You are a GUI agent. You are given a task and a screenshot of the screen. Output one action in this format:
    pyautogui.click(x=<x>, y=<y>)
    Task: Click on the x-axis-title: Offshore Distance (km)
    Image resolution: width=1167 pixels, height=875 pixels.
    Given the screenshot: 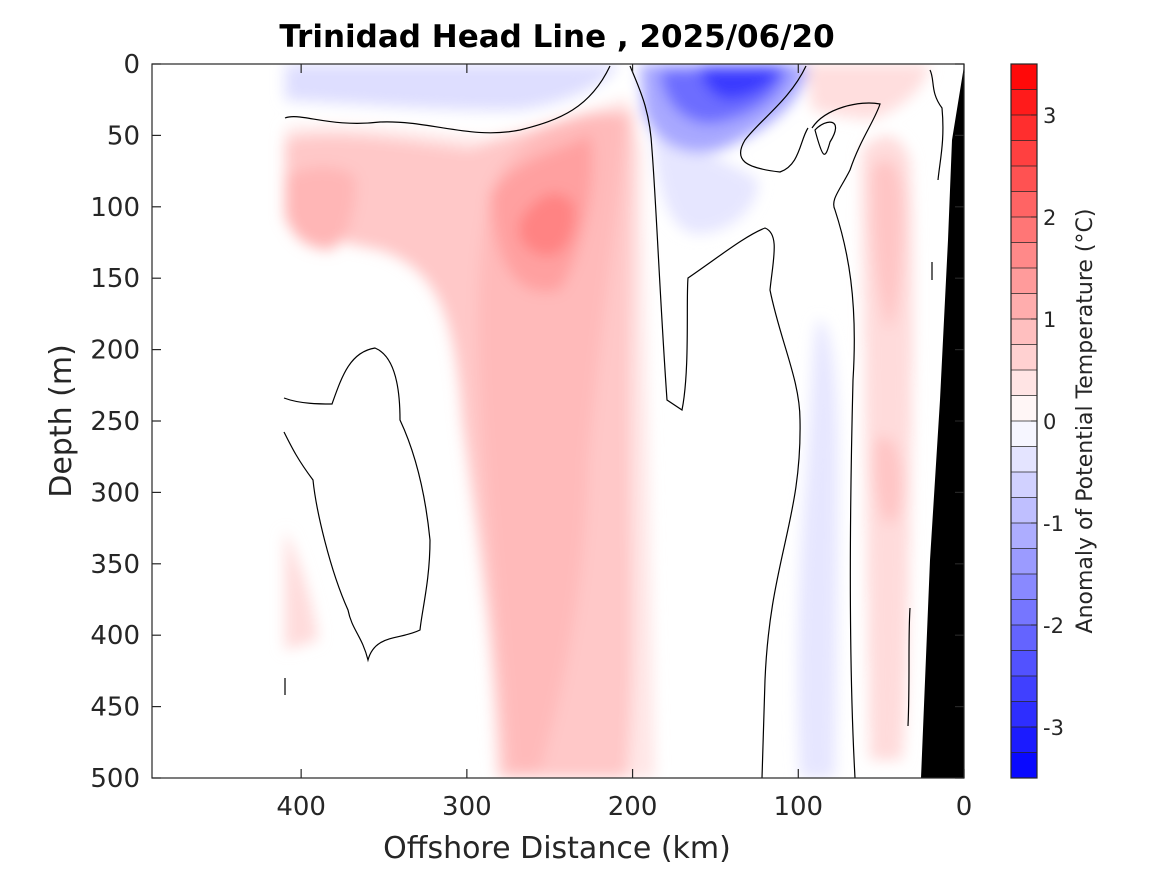 What is the action you would take?
    pyautogui.click(x=557, y=848)
    